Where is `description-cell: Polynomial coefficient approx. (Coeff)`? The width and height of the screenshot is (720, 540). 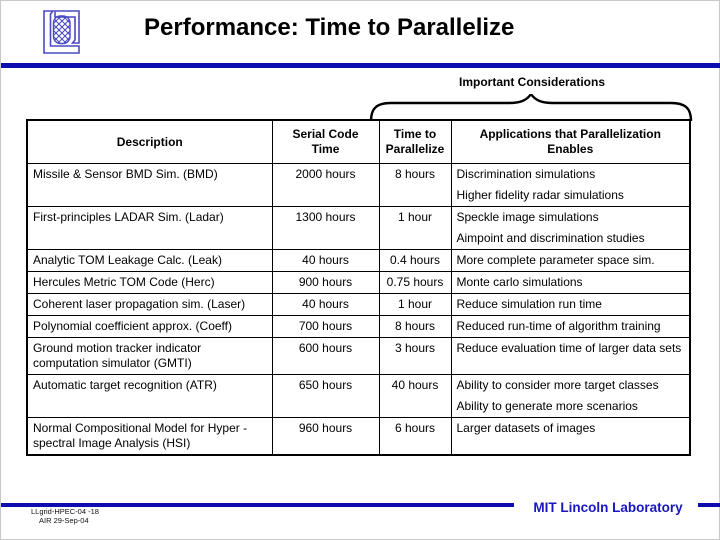 description-cell: Polynomial coefficient approx. (Coeff) is located at coordinates (149, 326).